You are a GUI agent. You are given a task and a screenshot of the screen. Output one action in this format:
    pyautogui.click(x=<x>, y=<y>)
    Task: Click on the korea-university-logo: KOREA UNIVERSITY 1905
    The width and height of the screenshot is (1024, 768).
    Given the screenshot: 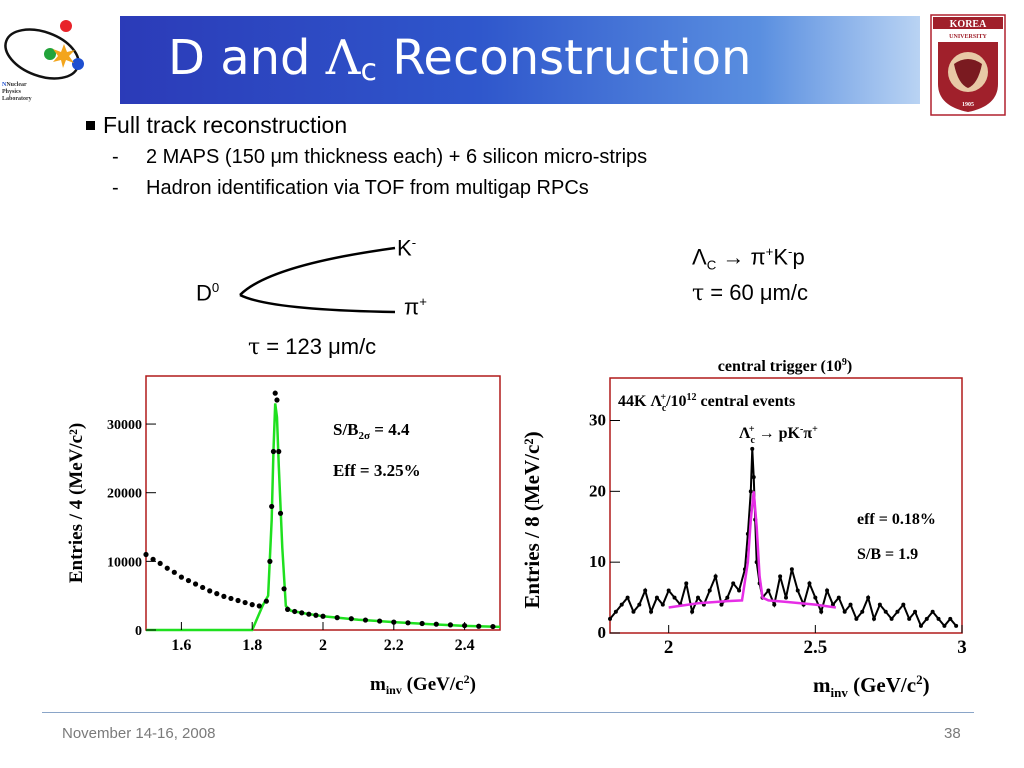 What is the action you would take?
    pyautogui.click(x=968, y=65)
    